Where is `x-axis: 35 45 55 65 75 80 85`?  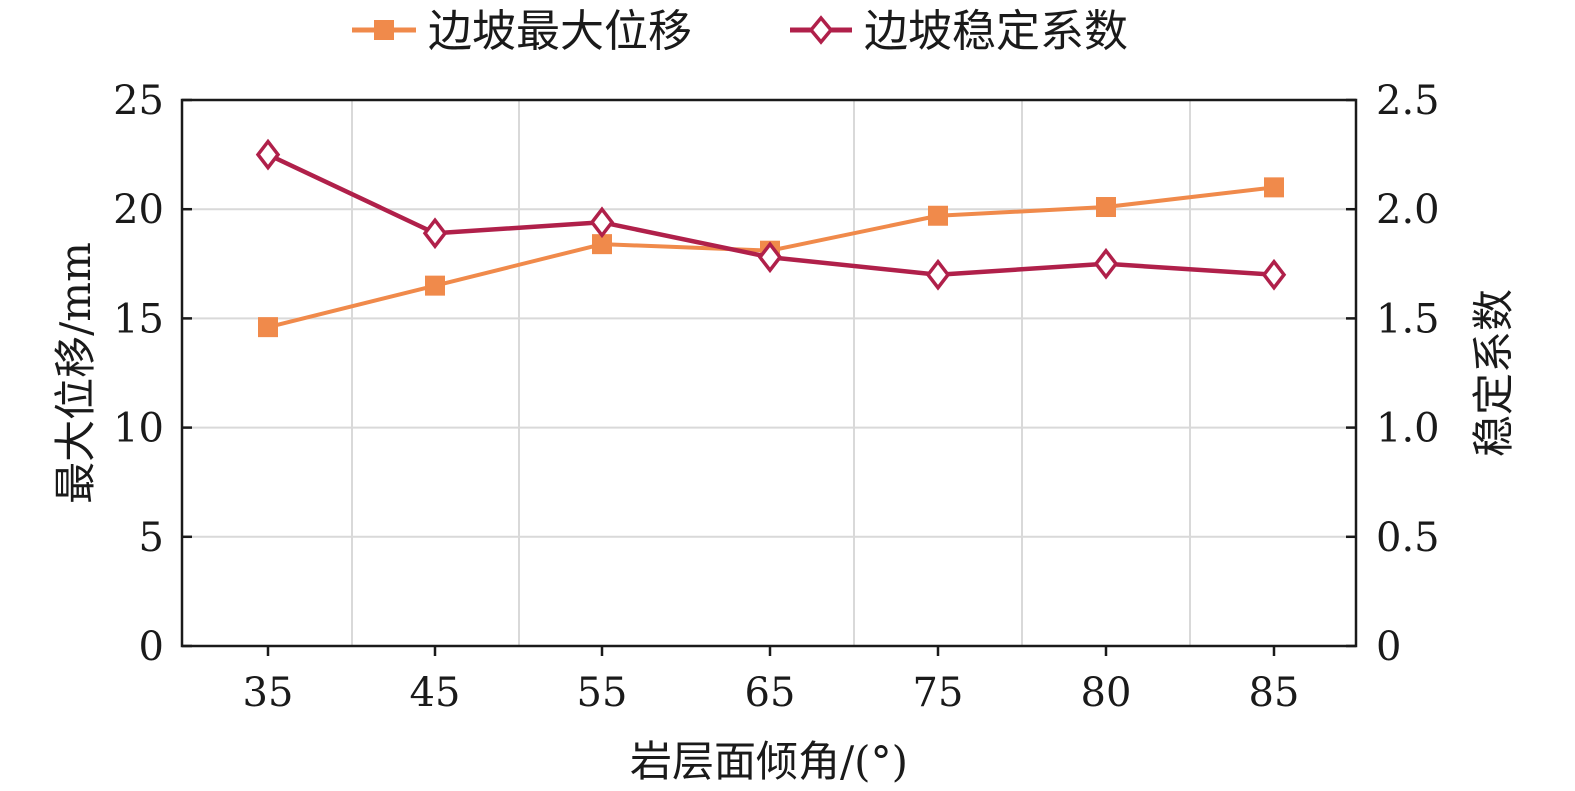 x-axis: 35 45 55 65 75 80 85 is located at coordinates (771, 681).